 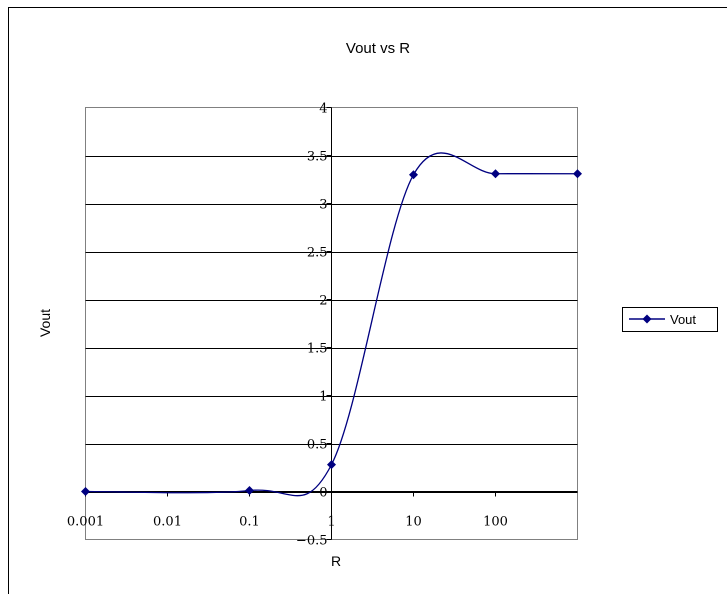 What do you see at coordinates (331, 522) in the screenshot?
I see `x-tick-label-3: 1` at bounding box center [331, 522].